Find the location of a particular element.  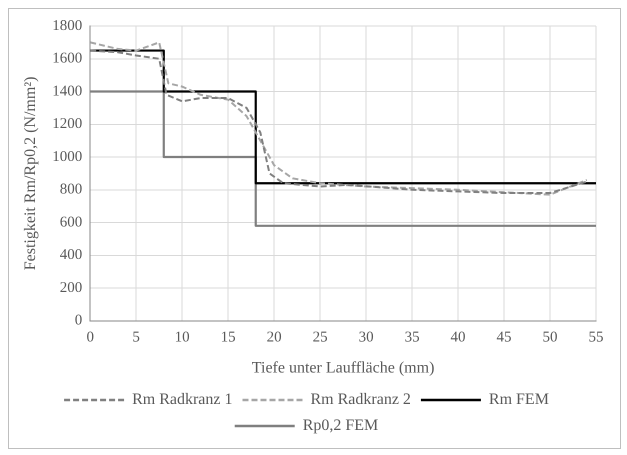

x-axis-title: Tiefe unter Lauffläche (mm) is located at coordinates (343, 368).